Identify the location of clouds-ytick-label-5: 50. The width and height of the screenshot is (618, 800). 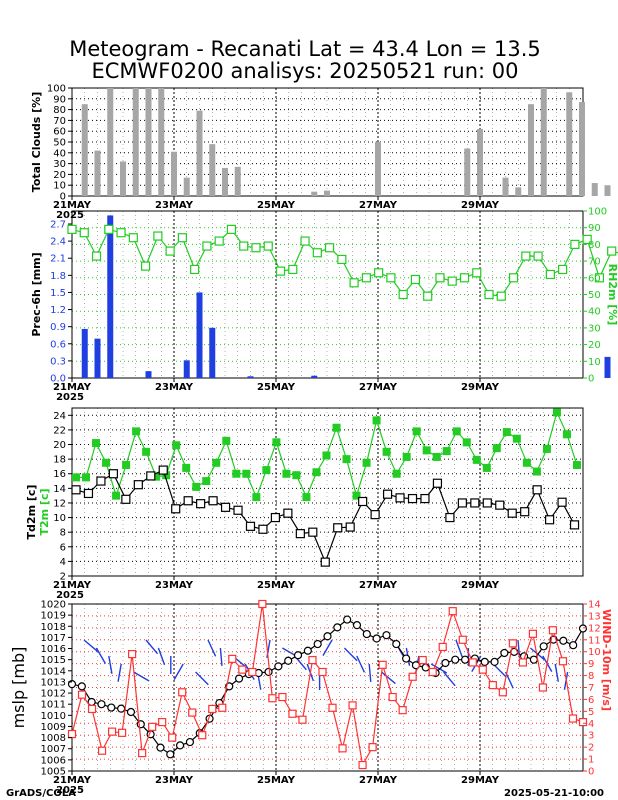
(59, 143).